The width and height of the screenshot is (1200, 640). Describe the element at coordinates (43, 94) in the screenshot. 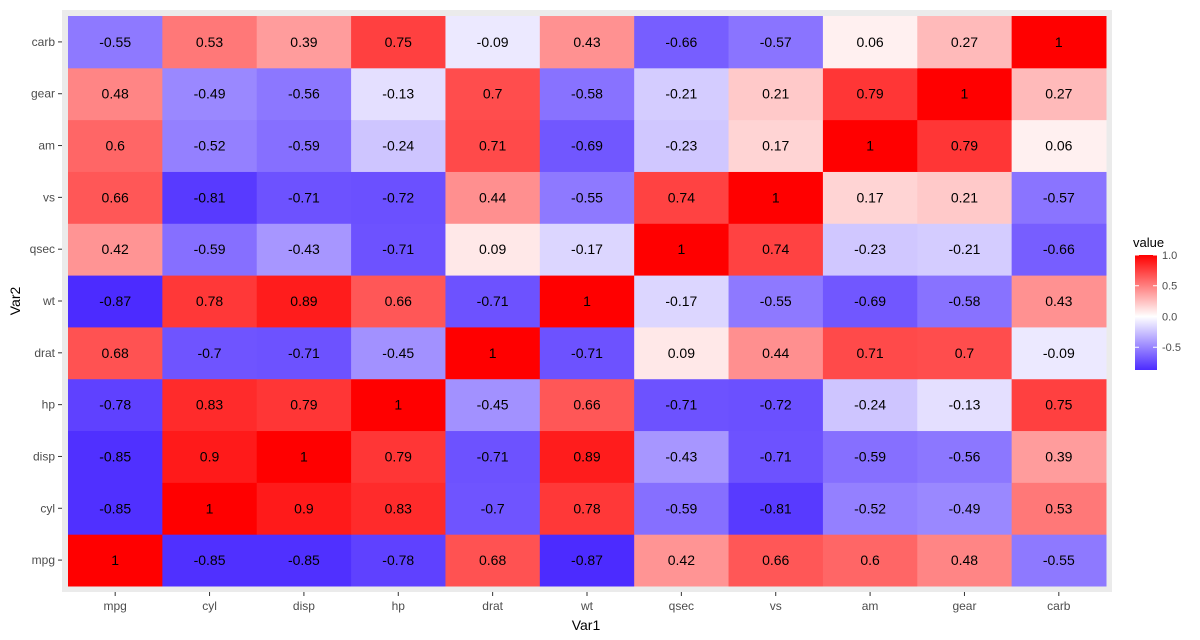

I see `y-tick-label-gear: gear` at that location.